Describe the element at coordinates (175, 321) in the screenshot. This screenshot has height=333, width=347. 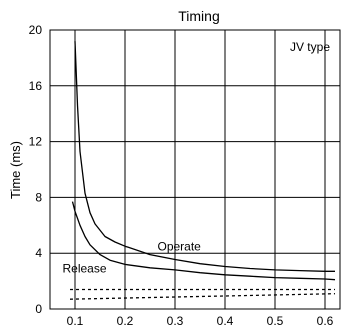
I see `x-tick-label: 0.3` at that location.